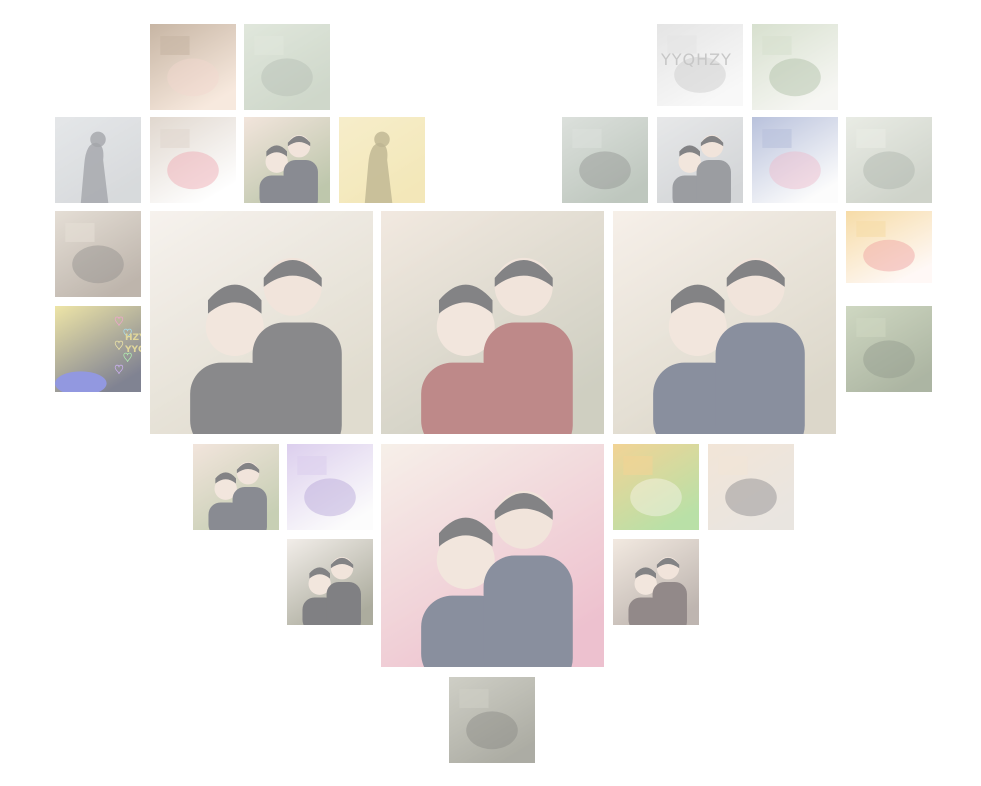 This screenshot has width=981, height=786. I want to click on photo-yellow-wall-shadow, so click(382, 160).